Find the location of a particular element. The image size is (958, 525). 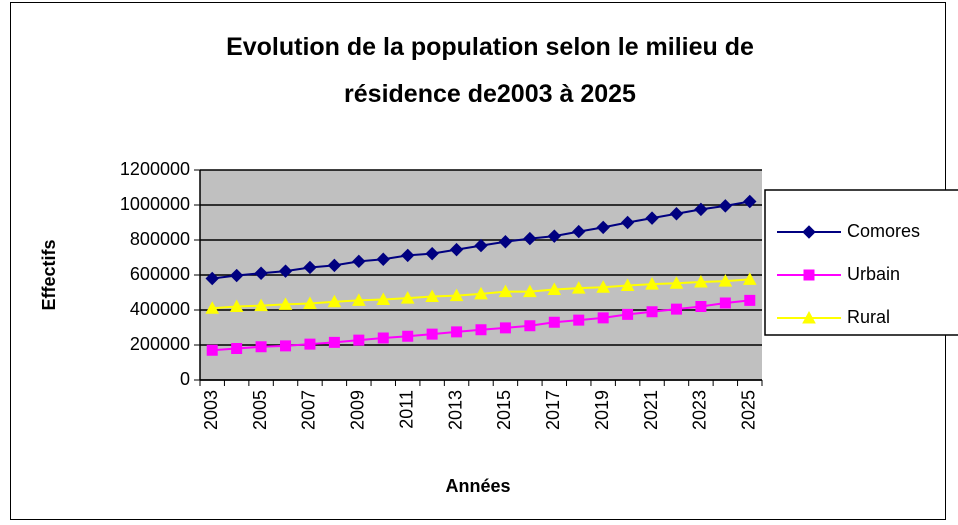

x-axis-title: Années is located at coordinates (477, 486).